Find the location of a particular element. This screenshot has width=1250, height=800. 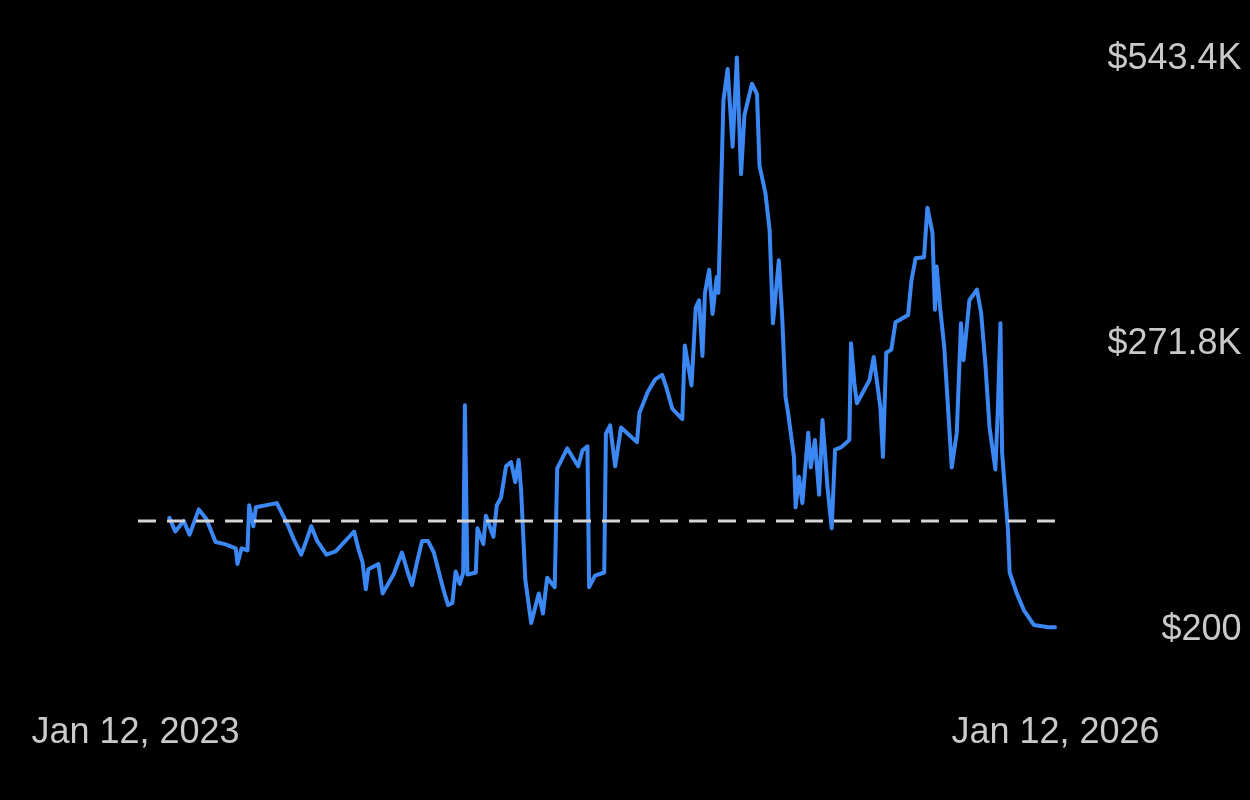

x-tick-label: Jan 12, 2026 is located at coordinates (1055, 730).